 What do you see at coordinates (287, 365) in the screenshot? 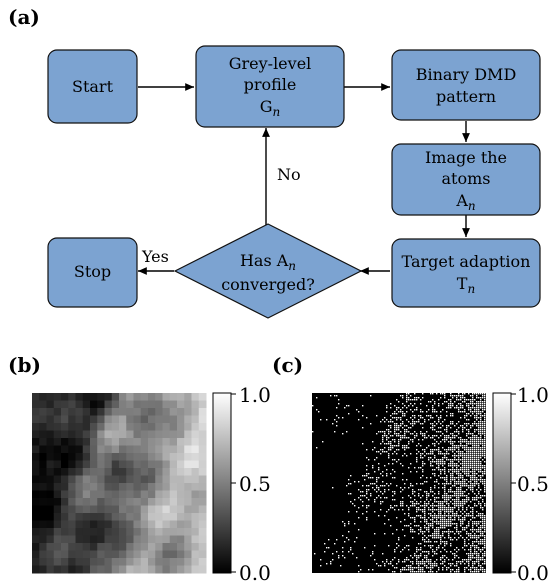
I see `panel-label-c: (c)` at bounding box center [287, 365].